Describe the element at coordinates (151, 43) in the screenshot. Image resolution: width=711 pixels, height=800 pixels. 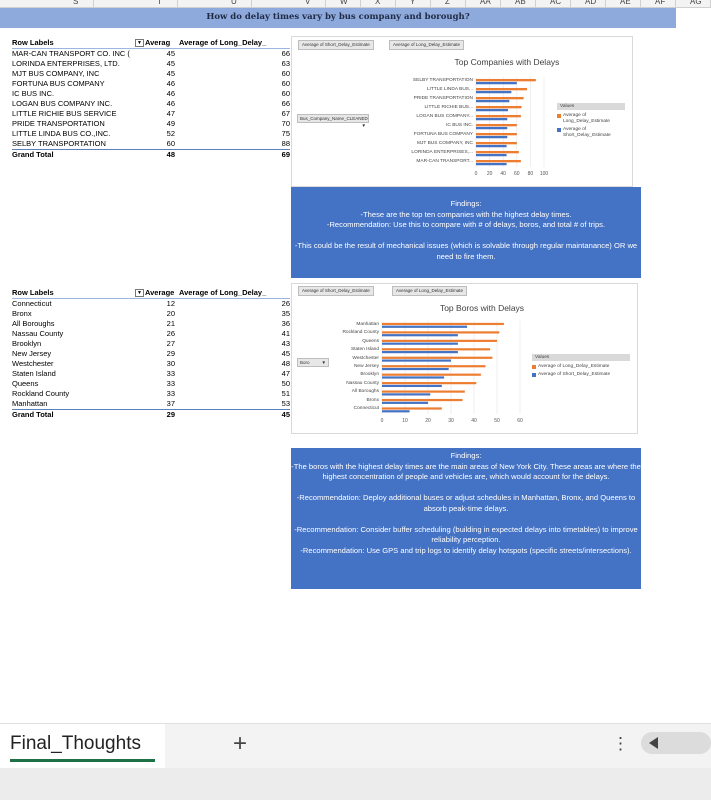
I see `pivot-header-row: Row Labels ▼ Averag Average of Long_Delay_` at that location.